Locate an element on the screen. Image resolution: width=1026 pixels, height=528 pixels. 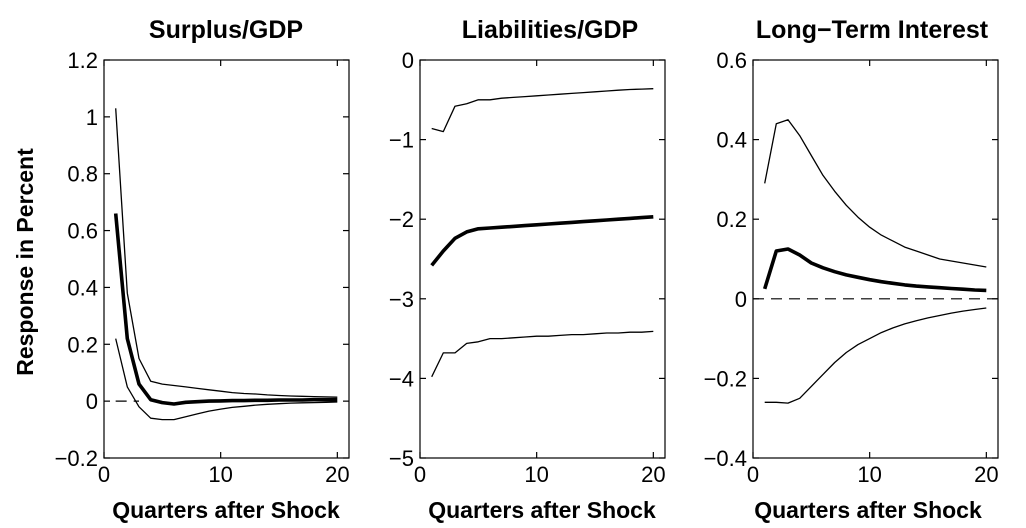
panel-title: Long−Term Interest is located at coordinates (872, 30).